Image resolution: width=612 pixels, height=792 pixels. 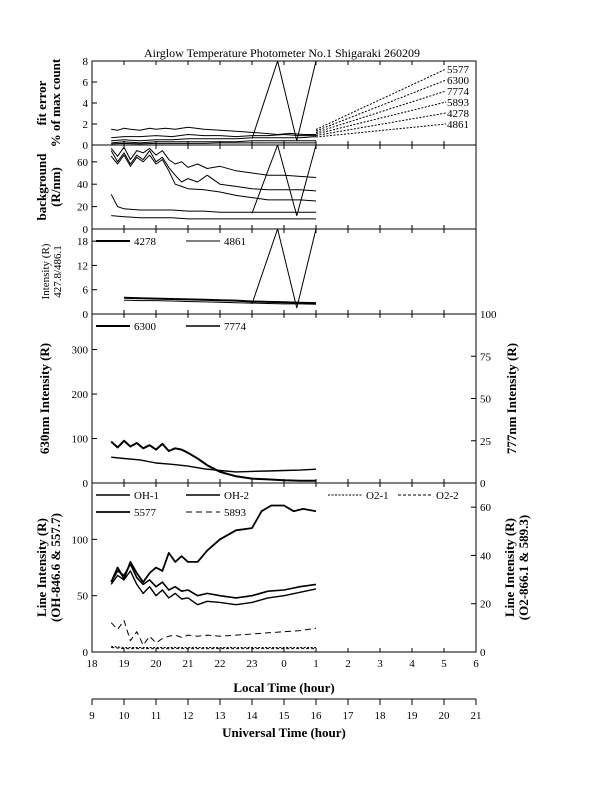 What do you see at coordinates (86, 315) in the screenshot?
I see `y-tick-label-intensity-427: 0` at bounding box center [86, 315].